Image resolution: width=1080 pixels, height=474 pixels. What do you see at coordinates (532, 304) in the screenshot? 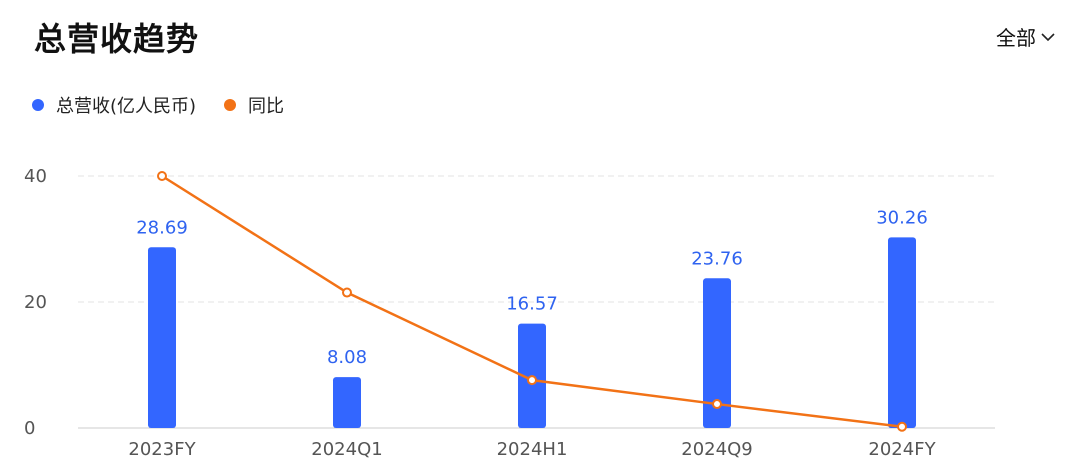
I see `bar-value-label: 16.57` at bounding box center [532, 304].